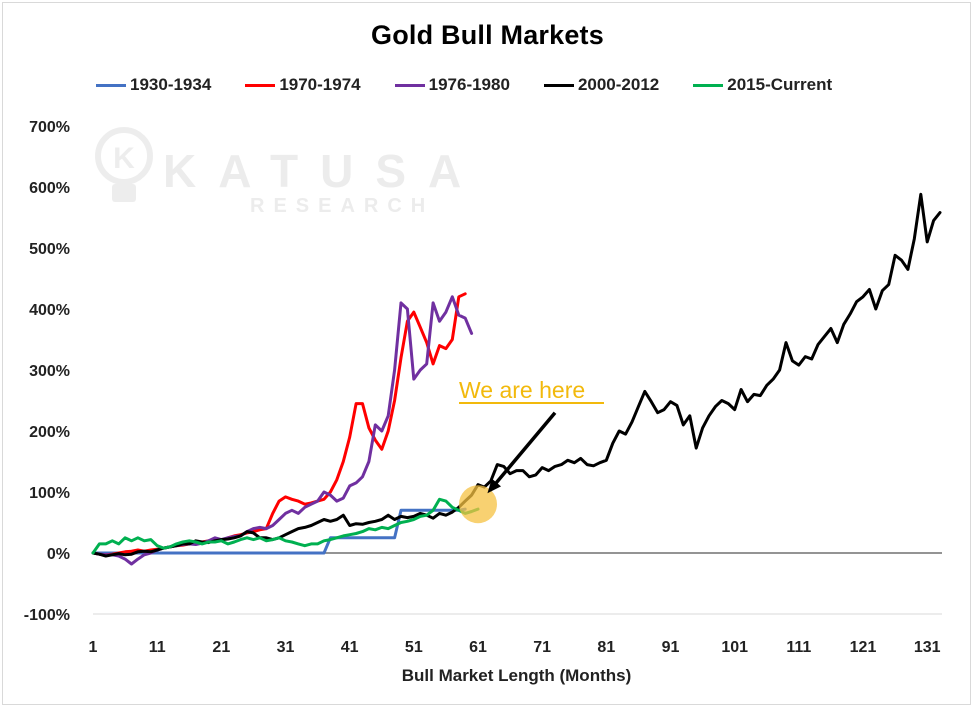 This screenshot has height=709, width=975. I want to click on annotation-arrow, so click(522, 451).